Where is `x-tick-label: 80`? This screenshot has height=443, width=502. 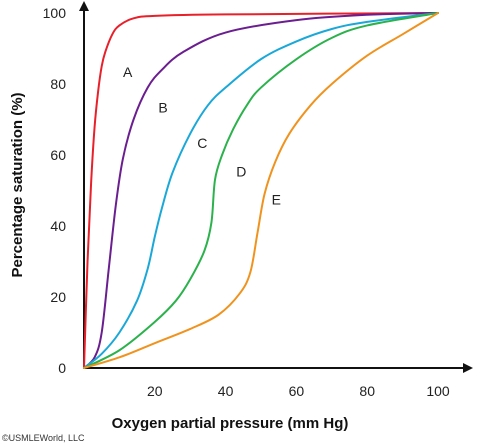 x-tick-label: 80 is located at coordinates (367, 391).